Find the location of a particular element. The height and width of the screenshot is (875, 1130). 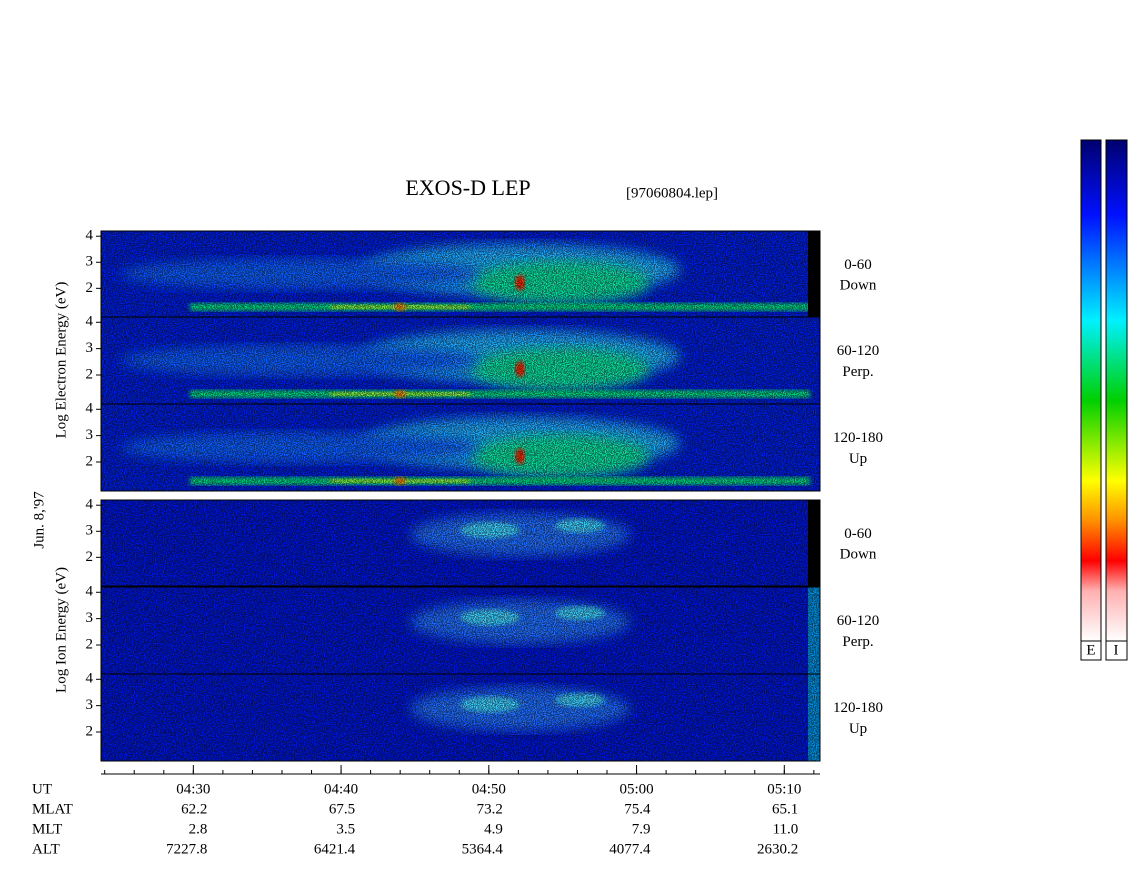

orbit-value: 11.0 is located at coordinates (786, 829).